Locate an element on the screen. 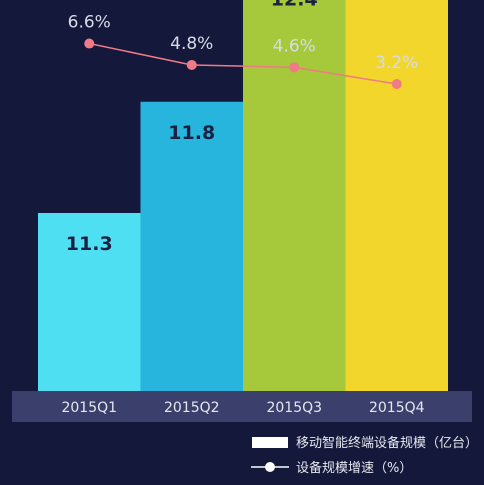 Image resolution: width=484 pixels, height=485 pixels. growth-line is located at coordinates (243, 63).